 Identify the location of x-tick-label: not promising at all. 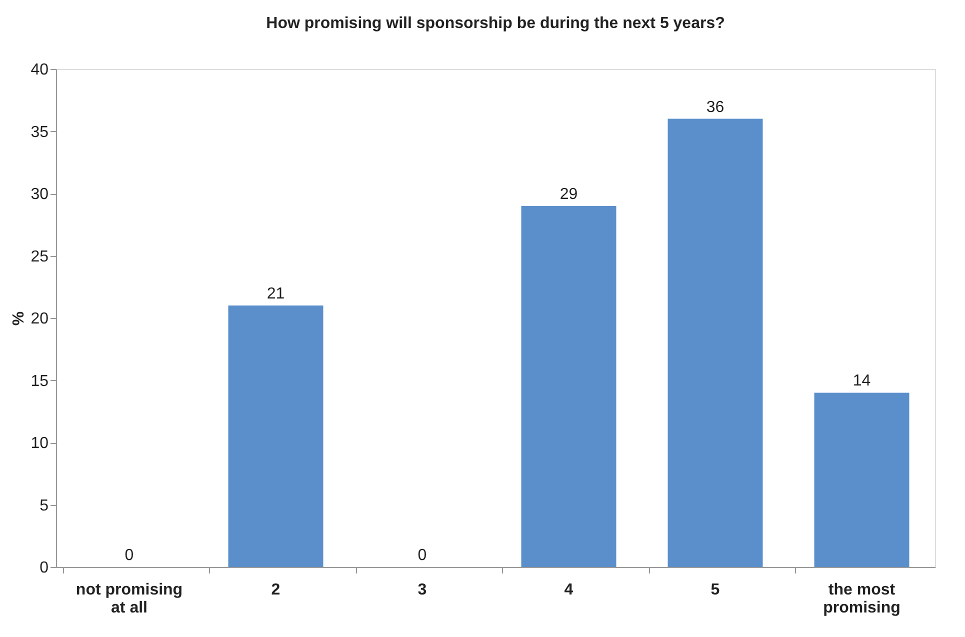
(129, 599).